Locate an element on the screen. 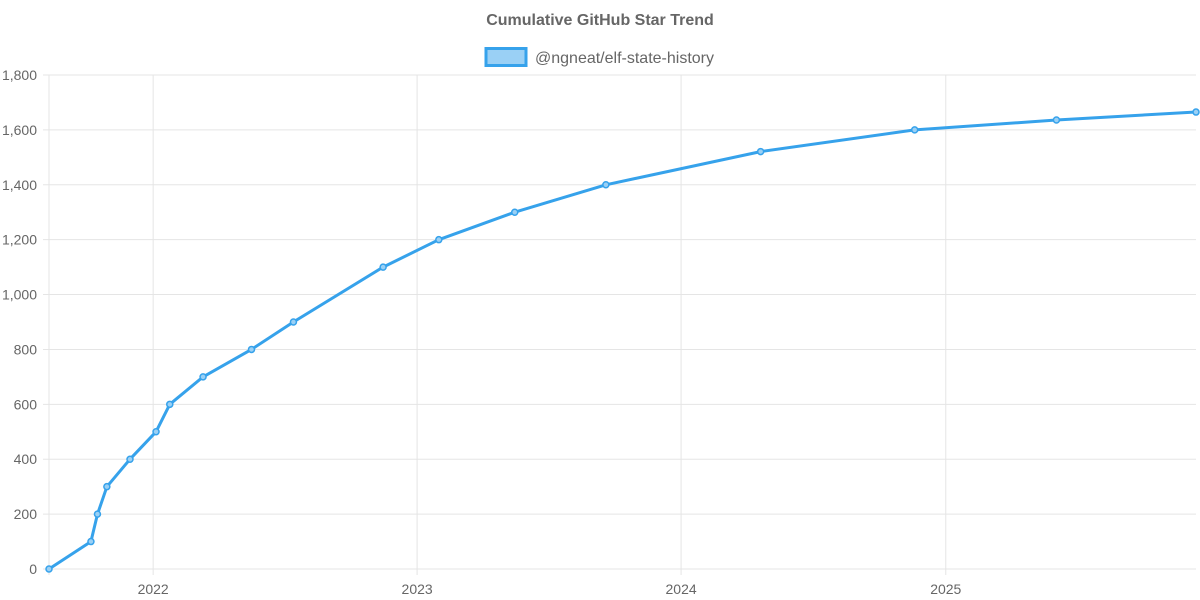  y-tick-label: 200 is located at coordinates (26, 514).